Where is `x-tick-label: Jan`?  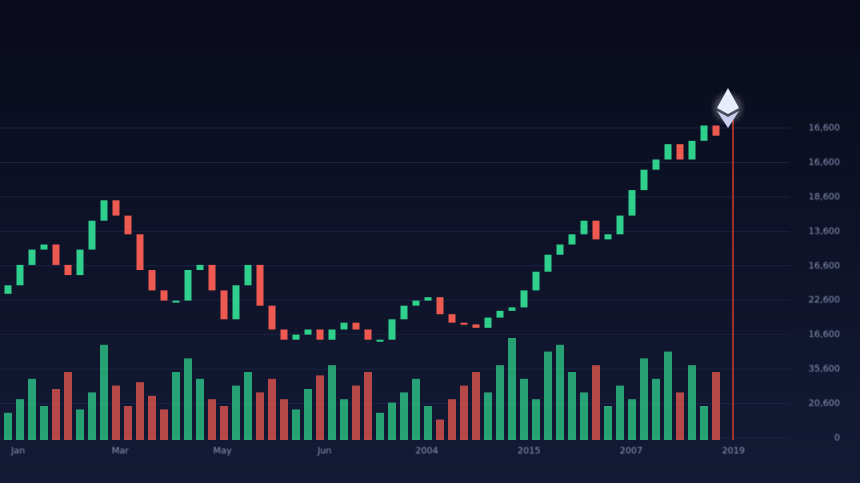
x-tick-label: Jan is located at coordinates (17, 452).